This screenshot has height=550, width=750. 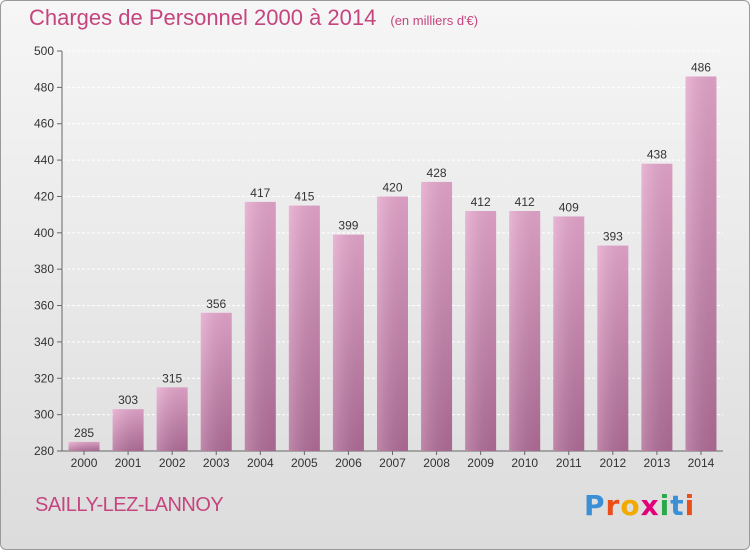 What do you see at coordinates (392, 187) in the screenshot?
I see `data-label: 420` at bounding box center [392, 187].